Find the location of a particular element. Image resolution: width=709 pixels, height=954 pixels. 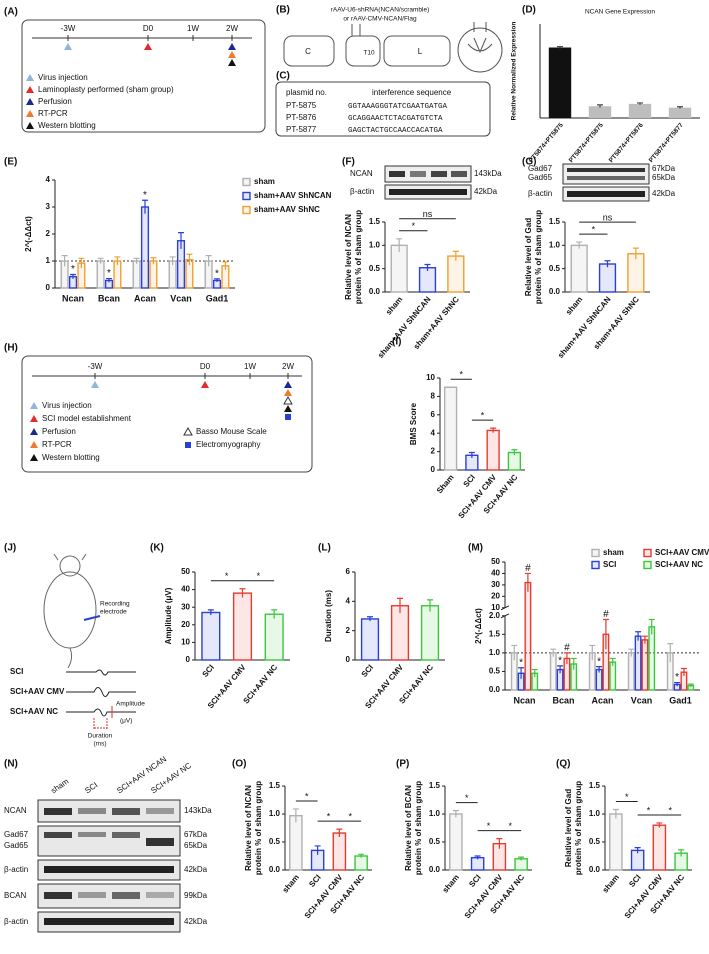

legend-label: Electromyography is located at coordinates (228, 444).